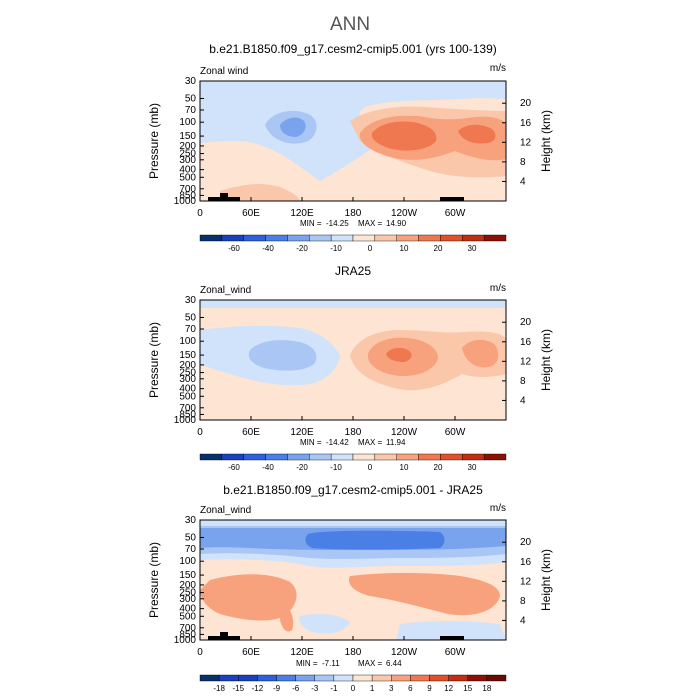 This screenshot has height=700, width=700. Describe the element at coordinates (331, 647) in the screenshot. I see `panel-3-x-ticks: 0 60E 120E 180 120W 60W` at that location.